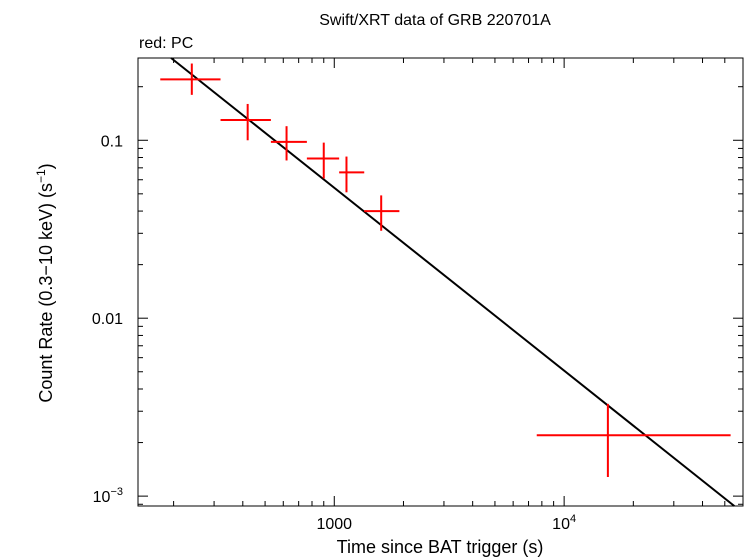 The height and width of the screenshot is (558, 746). Describe the element at coordinates (561, 524) in the screenshot. I see `x-tick-label-base: 10` at that location.